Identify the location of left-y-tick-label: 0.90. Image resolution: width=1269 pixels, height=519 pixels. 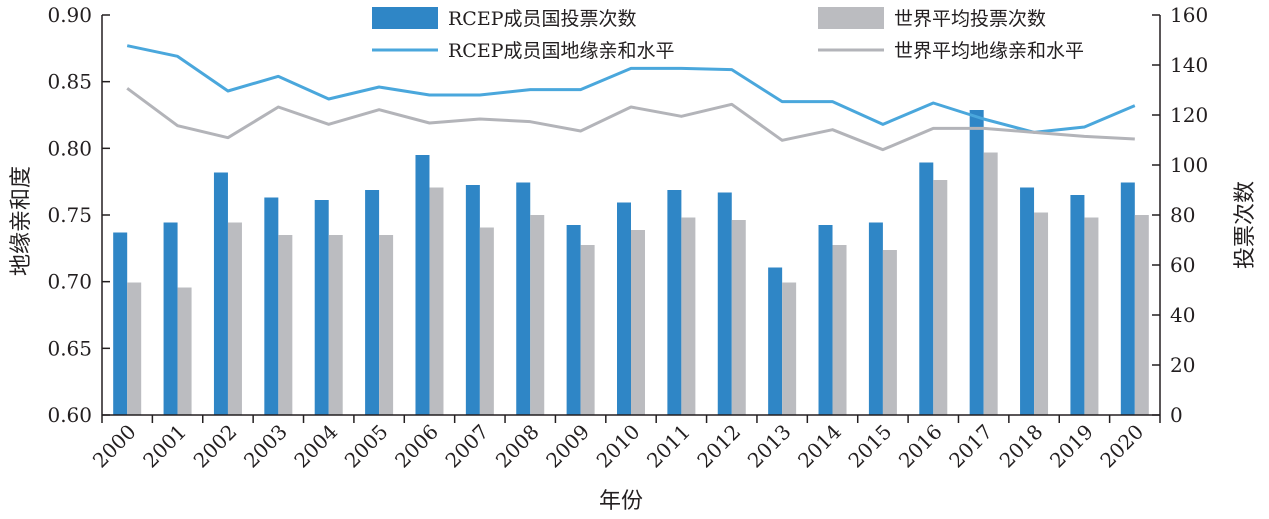
(69, 15).